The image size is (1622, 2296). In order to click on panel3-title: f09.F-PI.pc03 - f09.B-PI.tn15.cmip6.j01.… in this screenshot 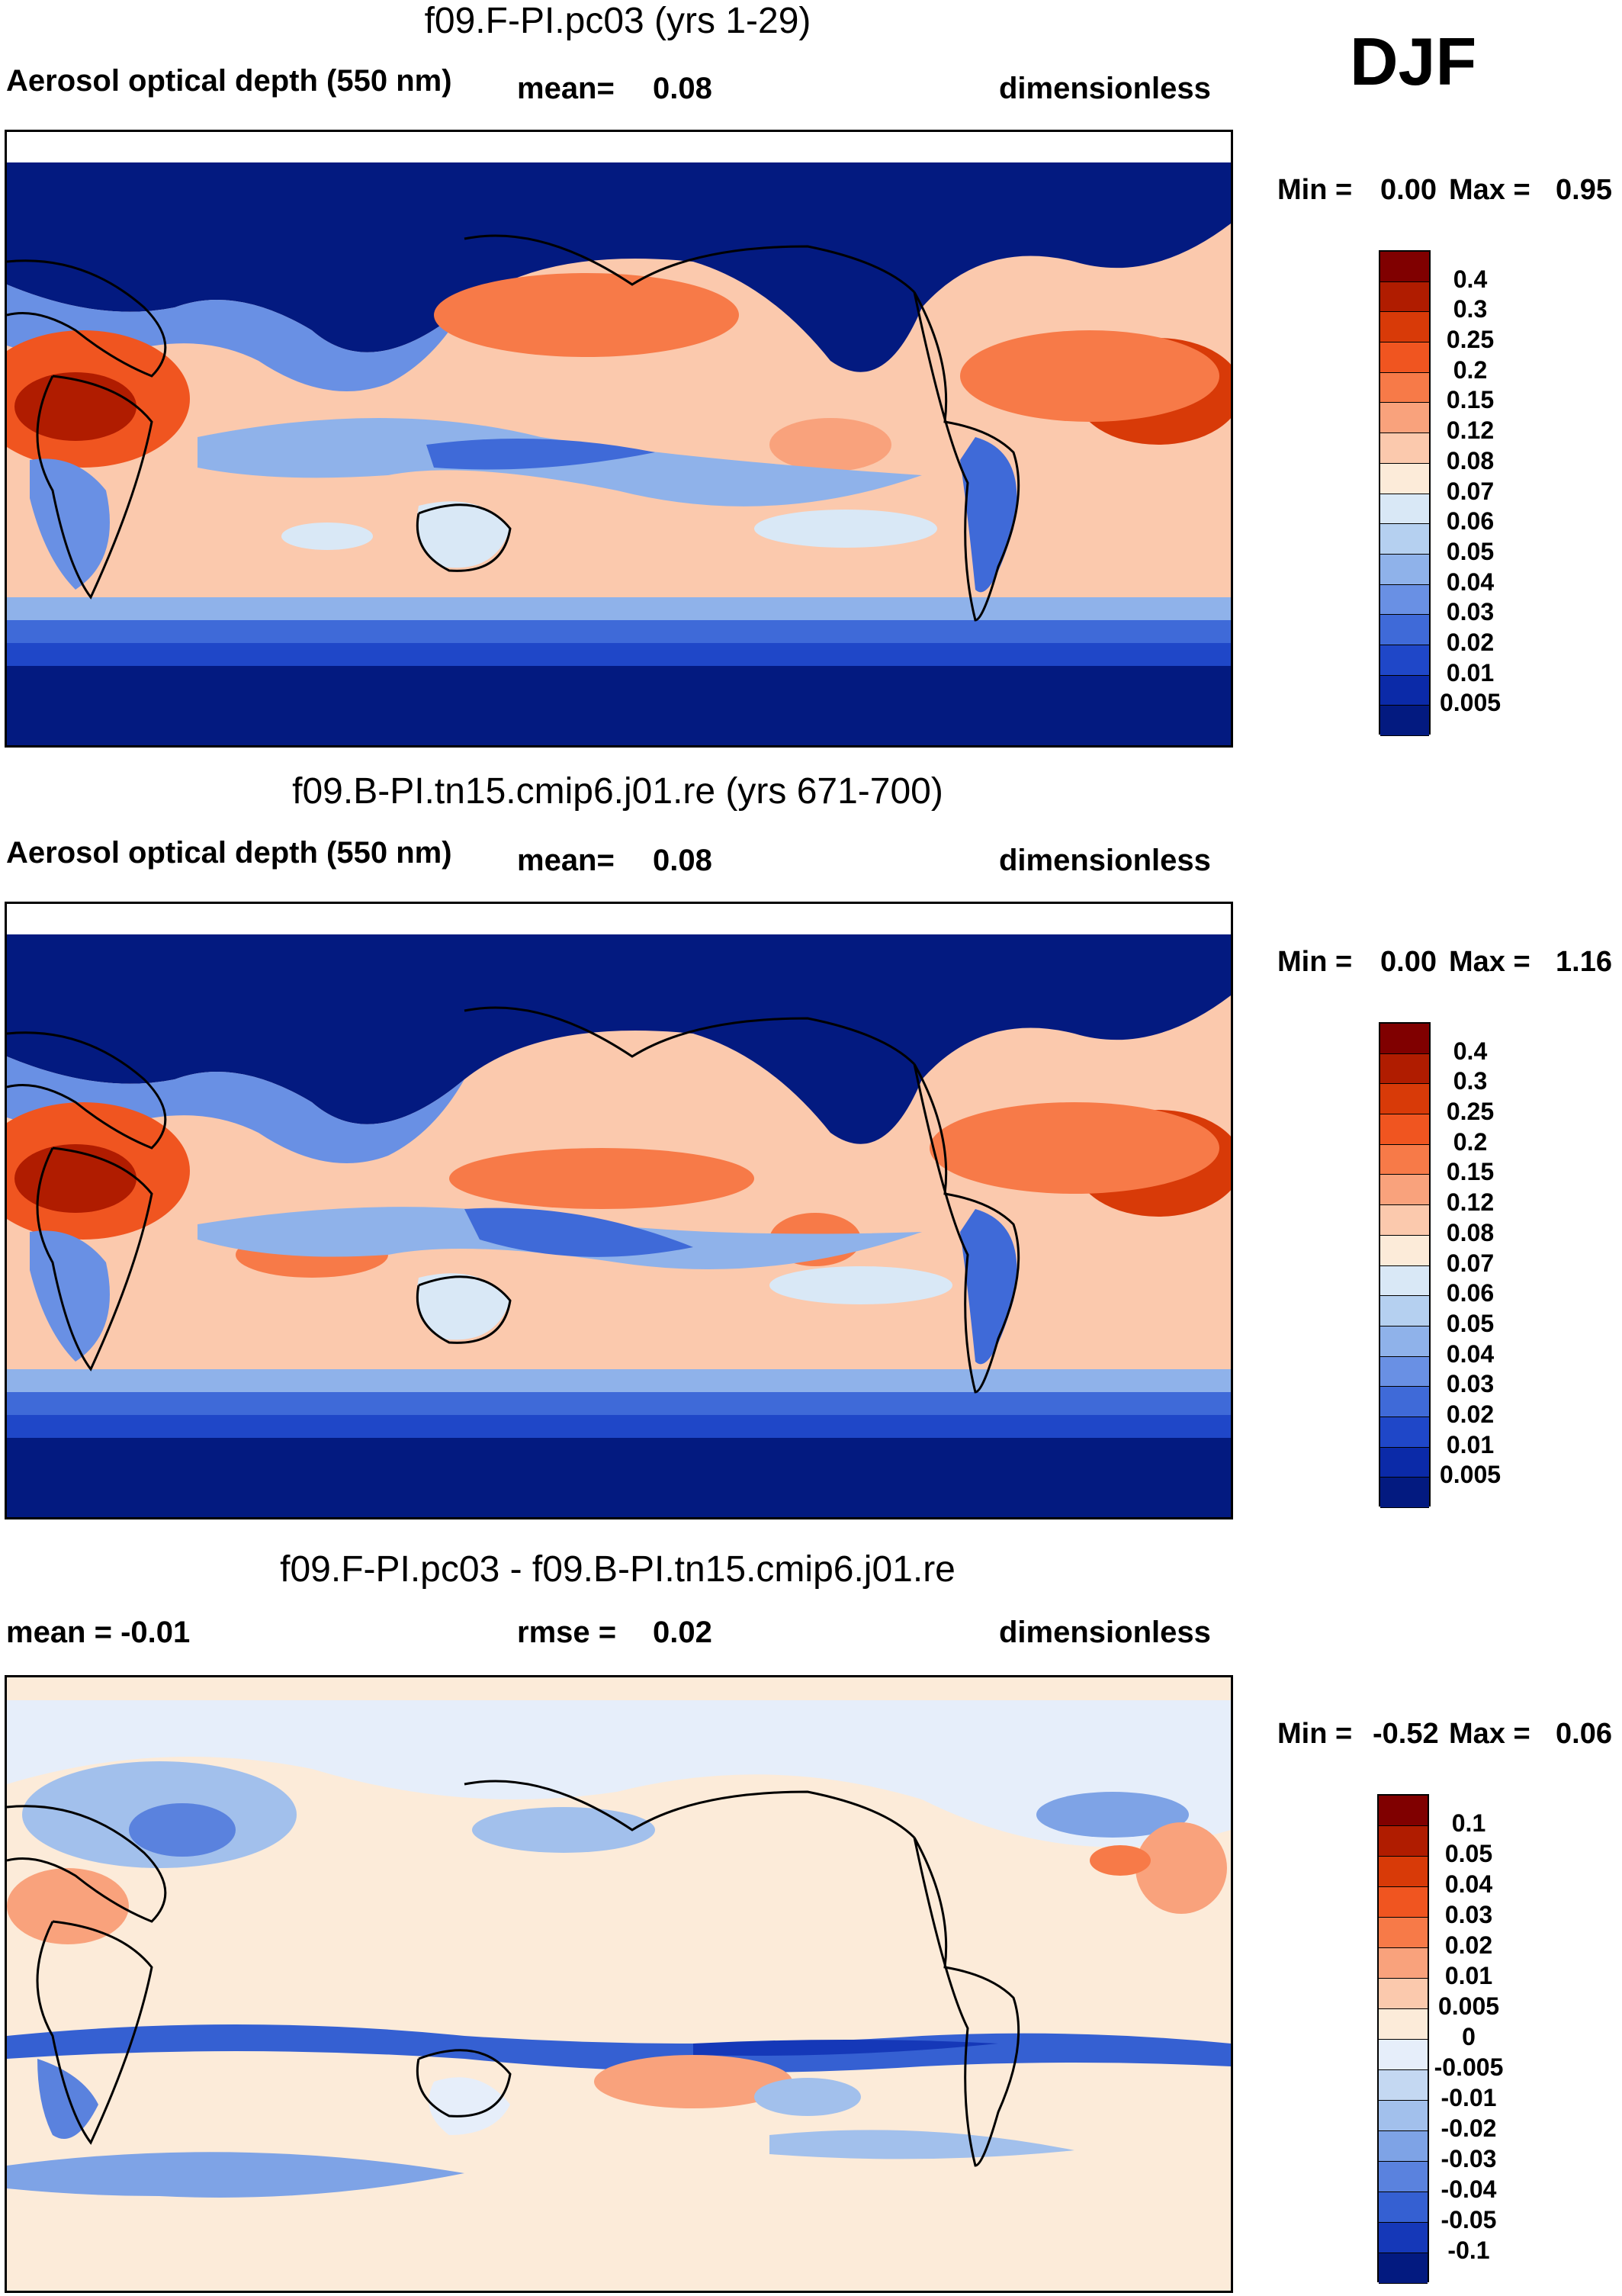, I will do `click(618, 1570)`.